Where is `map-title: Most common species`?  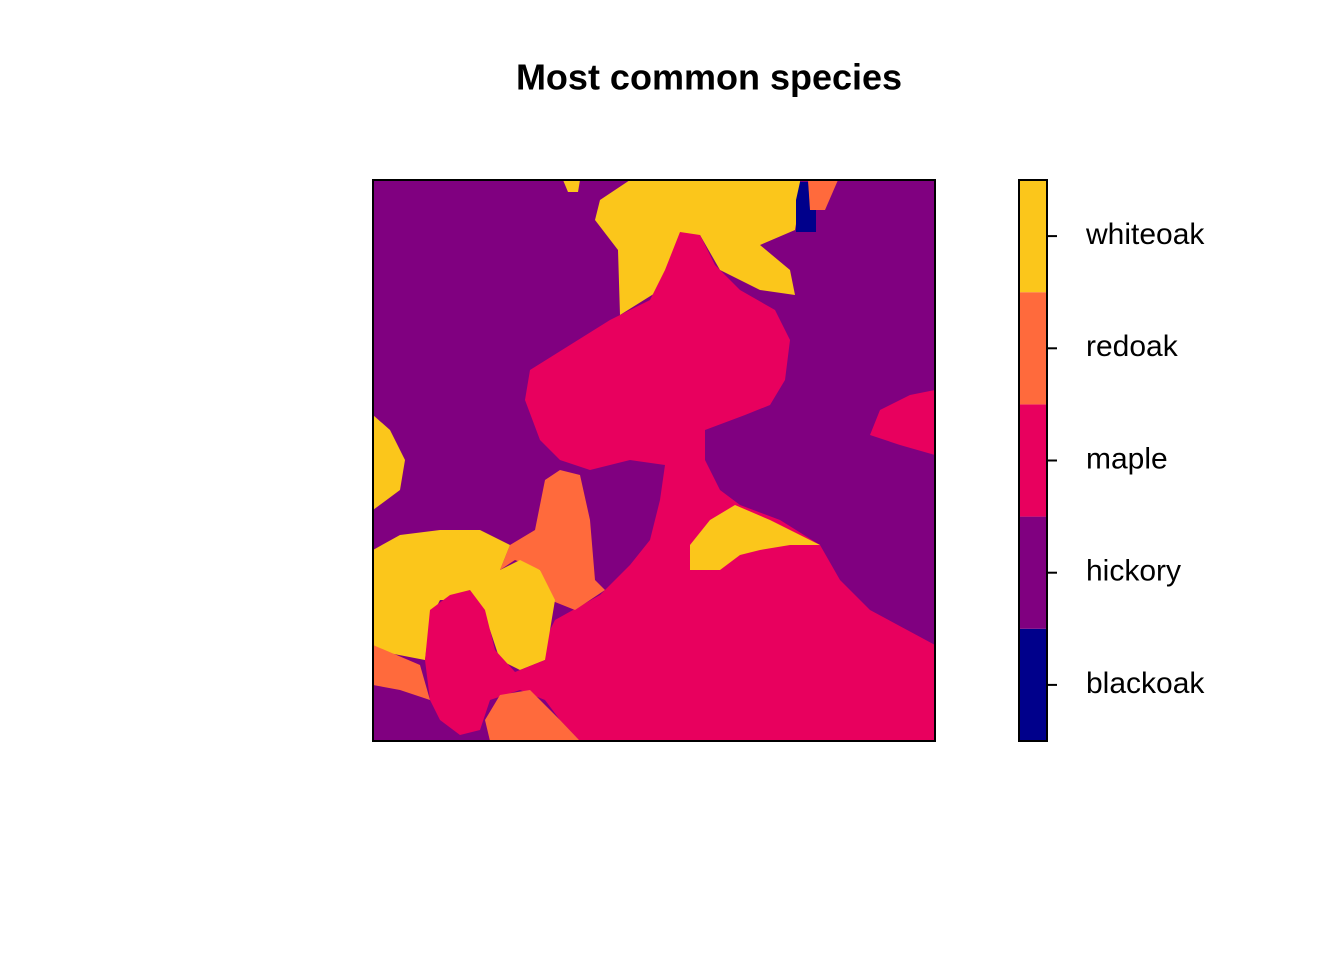
map-title: Most common species is located at coordinates (709, 77).